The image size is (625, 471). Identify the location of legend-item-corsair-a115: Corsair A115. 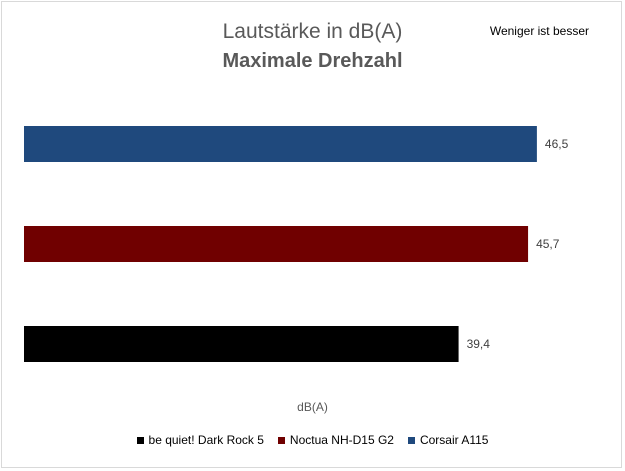
(448, 440).